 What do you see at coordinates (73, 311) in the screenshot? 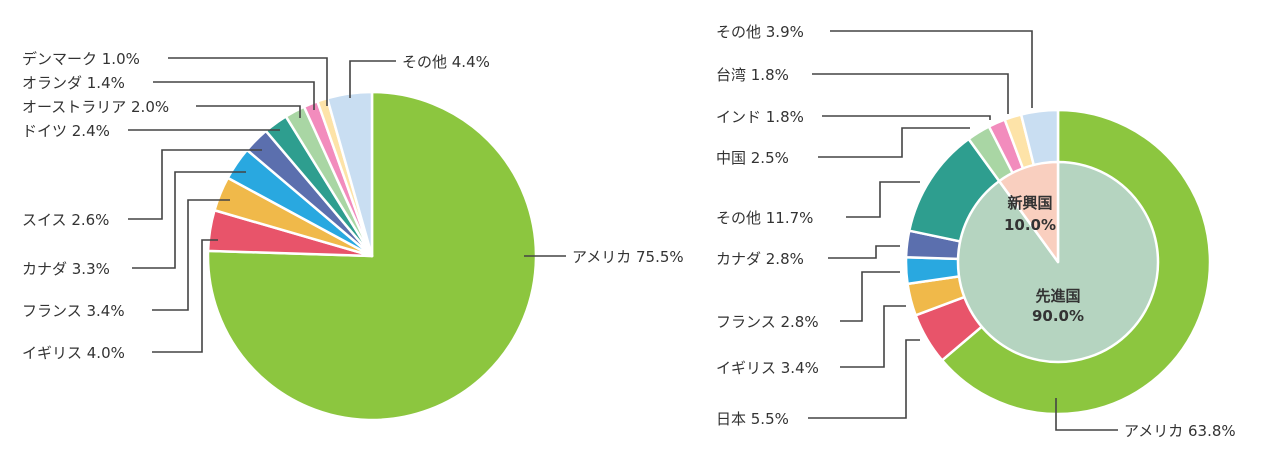
I see `left-label-france: フランス 3.4%` at bounding box center [73, 311].